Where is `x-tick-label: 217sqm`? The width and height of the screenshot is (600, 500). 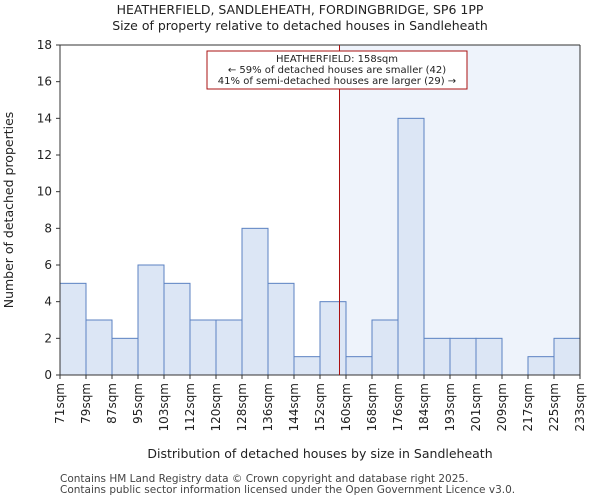 x-tick-label: 217sqm is located at coordinates (528, 407).